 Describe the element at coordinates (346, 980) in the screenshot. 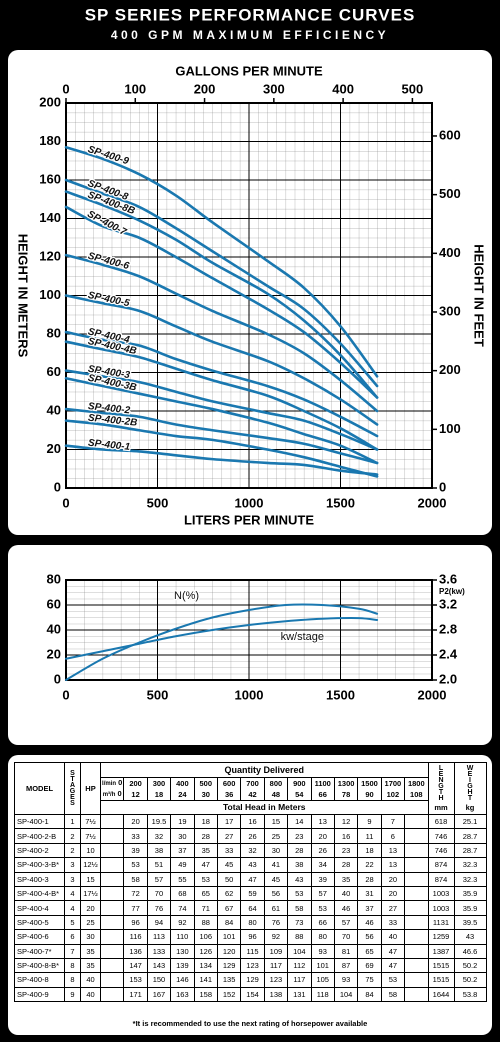

I see `head-value: 93` at that location.